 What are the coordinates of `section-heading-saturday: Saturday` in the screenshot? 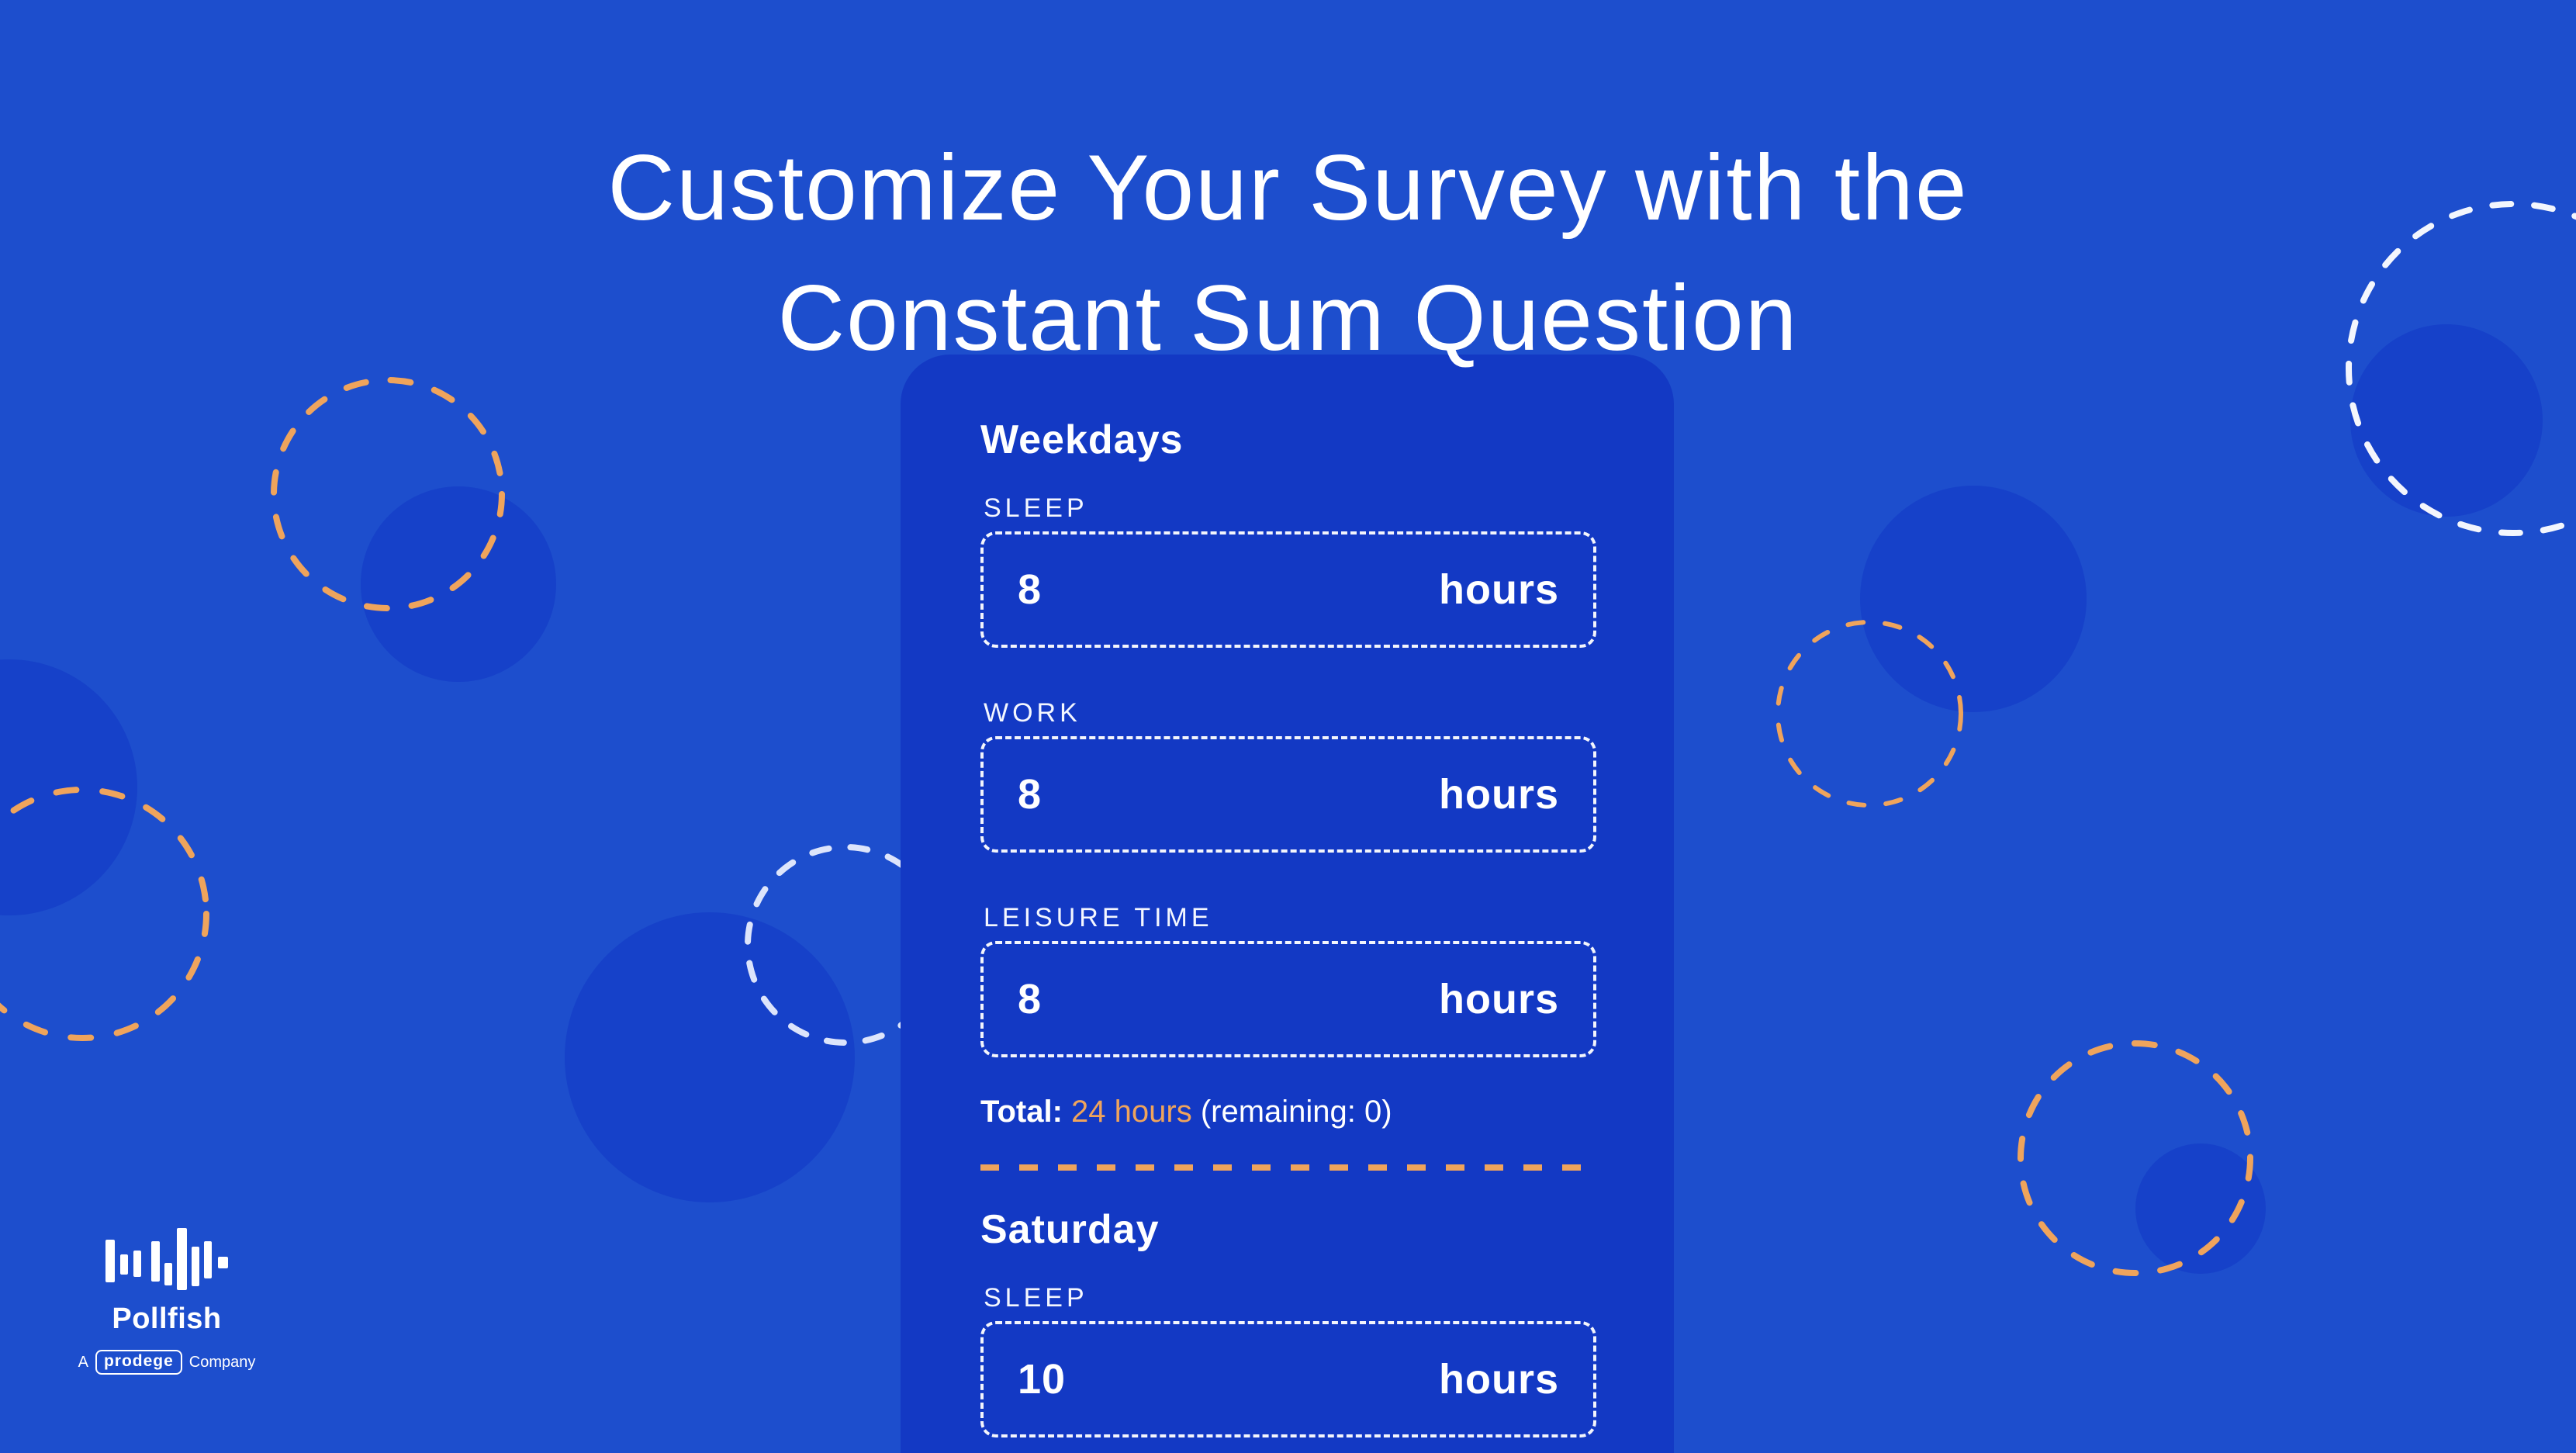 It's located at (1070, 1229).